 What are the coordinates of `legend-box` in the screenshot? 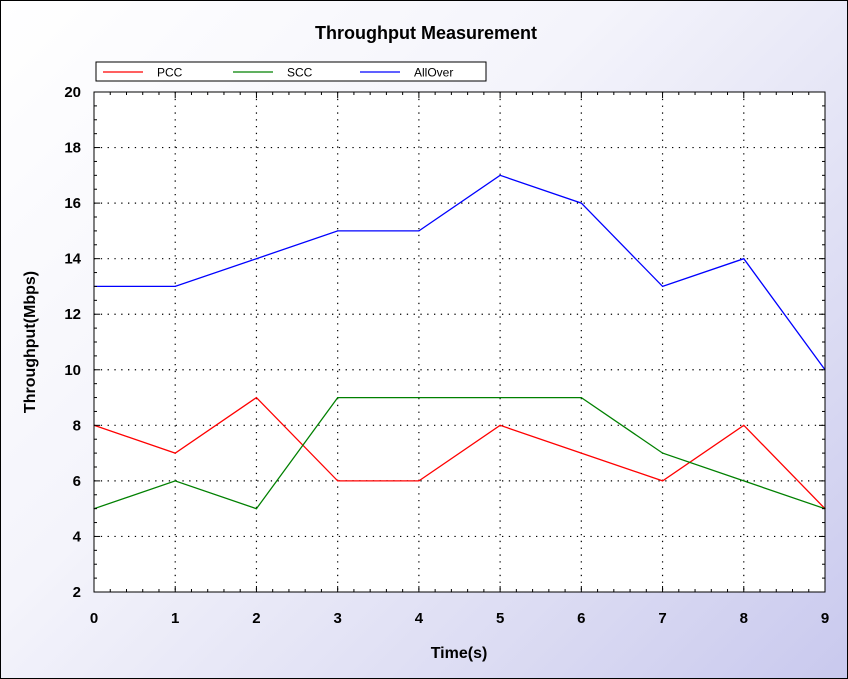 It's located at (291, 71).